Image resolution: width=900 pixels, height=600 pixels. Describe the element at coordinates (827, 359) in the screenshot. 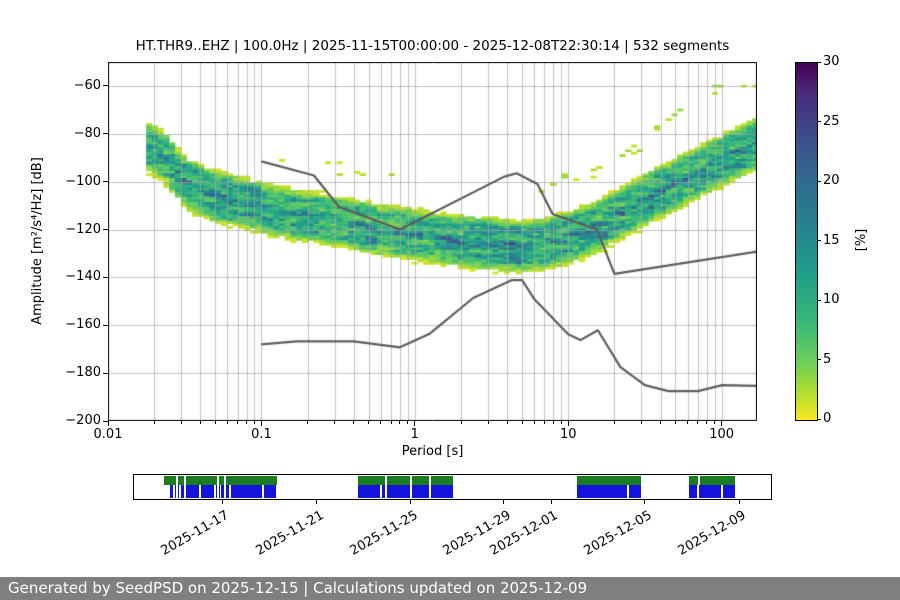

I see `colorbar-tick-label: 5` at that location.